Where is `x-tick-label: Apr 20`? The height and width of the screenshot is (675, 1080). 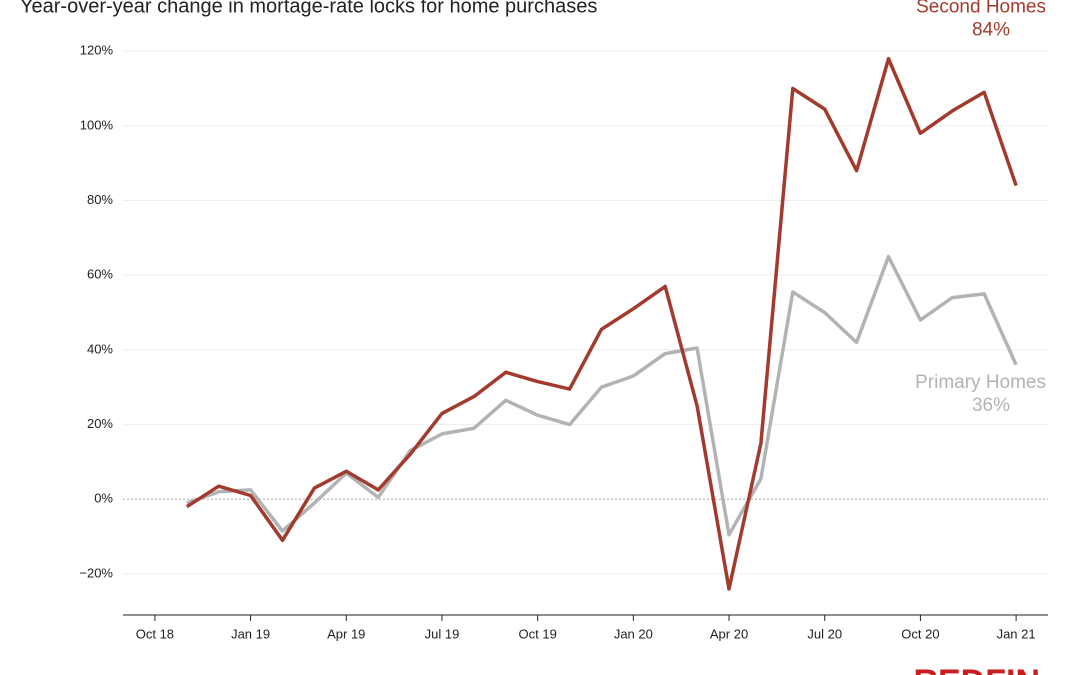
x-tick-label: Apr 20 is located at coordinates (729, 633).